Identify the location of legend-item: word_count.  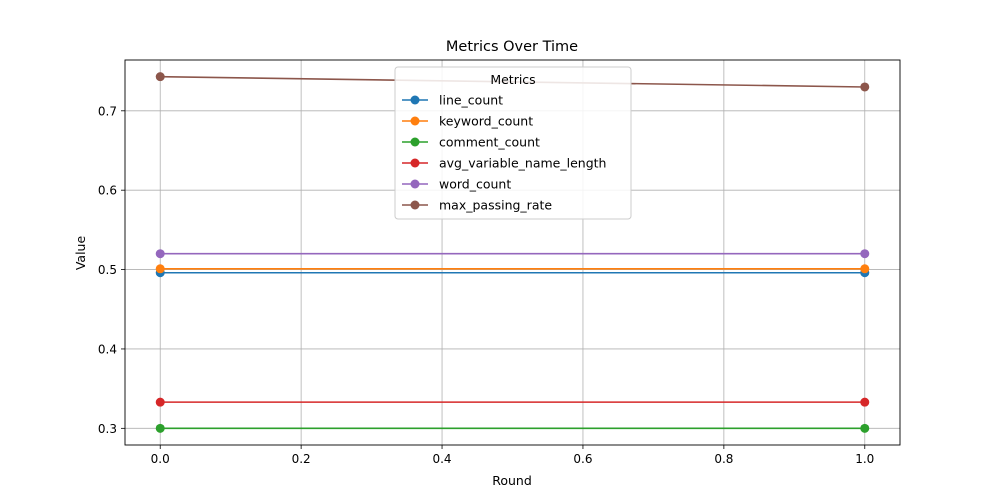
(456, 184).